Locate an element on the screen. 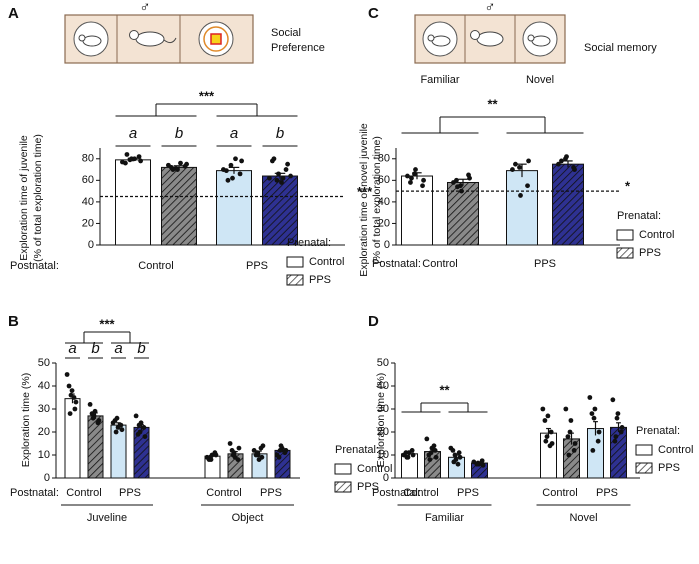 The image size is (699, 564). y-tick-label: 50 is located at coordinates (44, 363).